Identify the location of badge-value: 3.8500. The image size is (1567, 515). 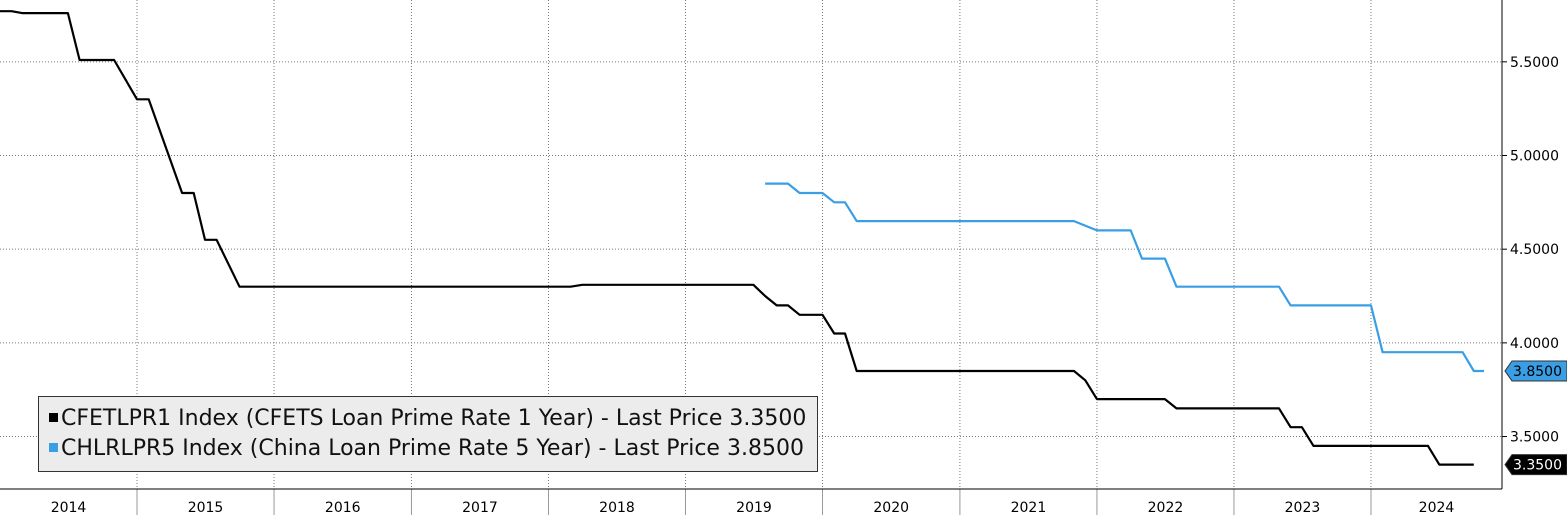
(1537, 372).